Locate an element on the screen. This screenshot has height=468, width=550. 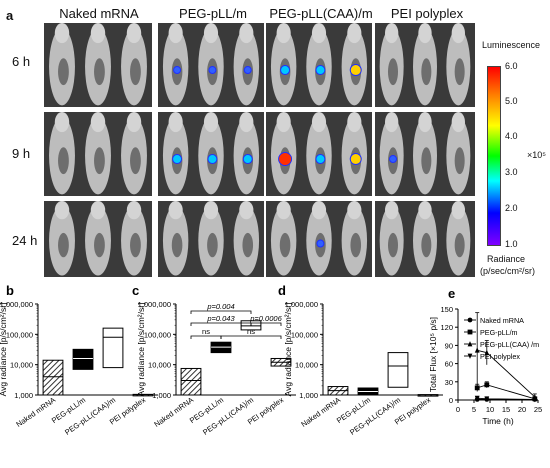
panel-b-letter: b is located at coordinates (10, 290).